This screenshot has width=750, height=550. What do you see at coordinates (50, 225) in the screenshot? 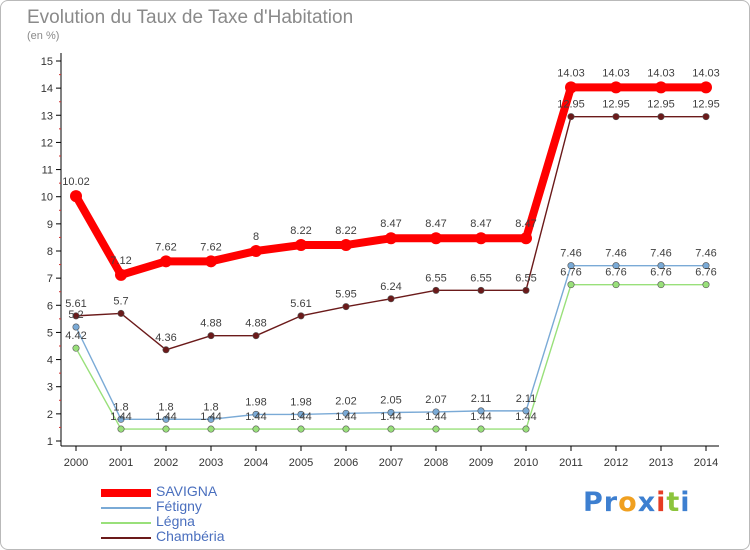
I see `y-tick-label: 9` at bounding box center [50, 225].